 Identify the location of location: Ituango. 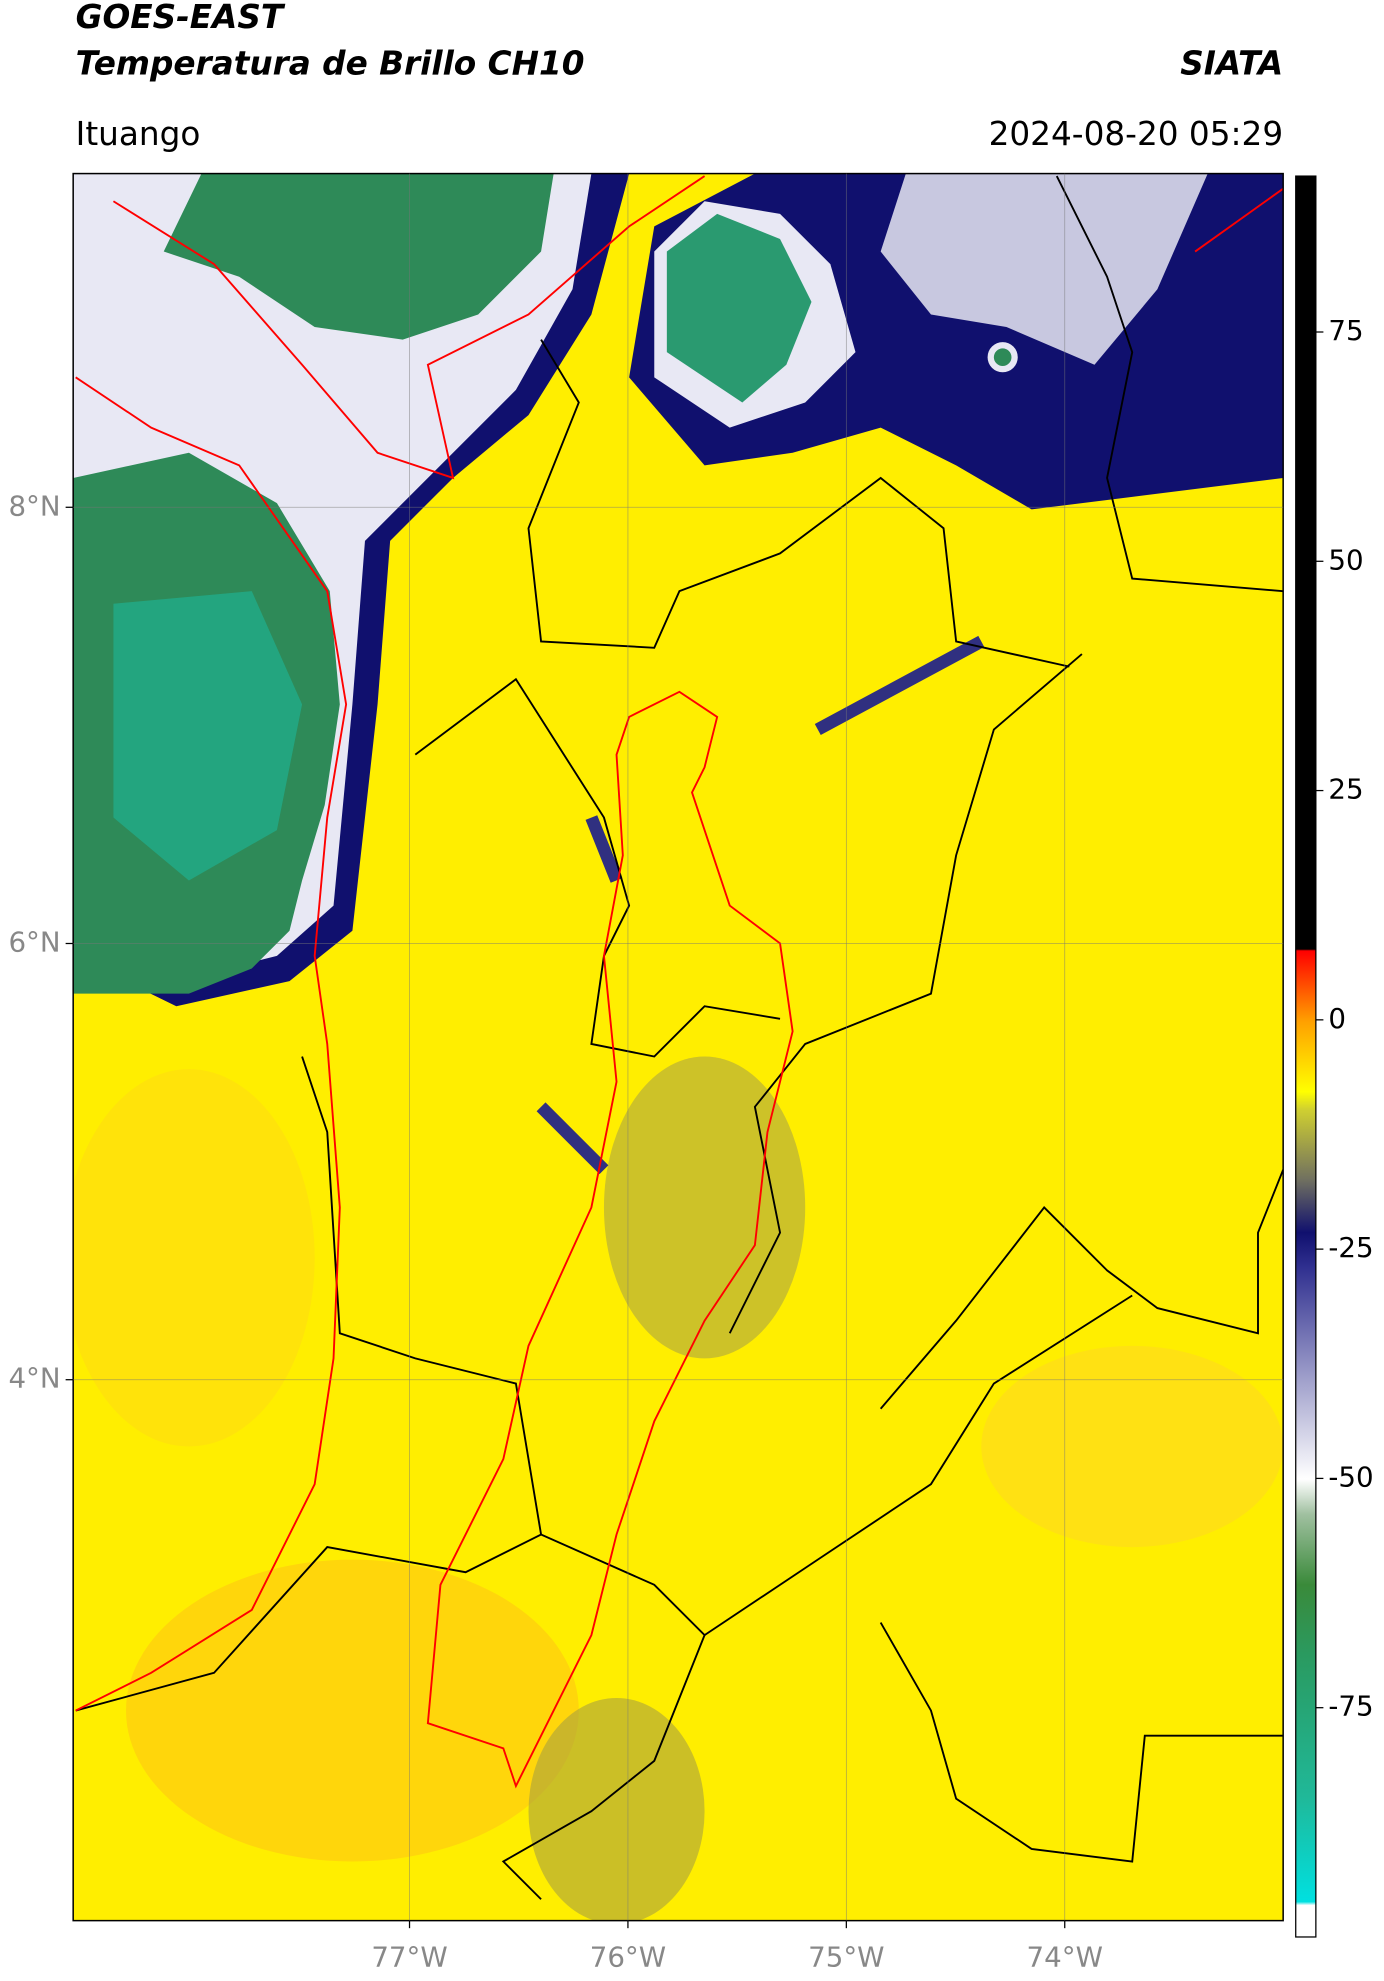
(138, 134).